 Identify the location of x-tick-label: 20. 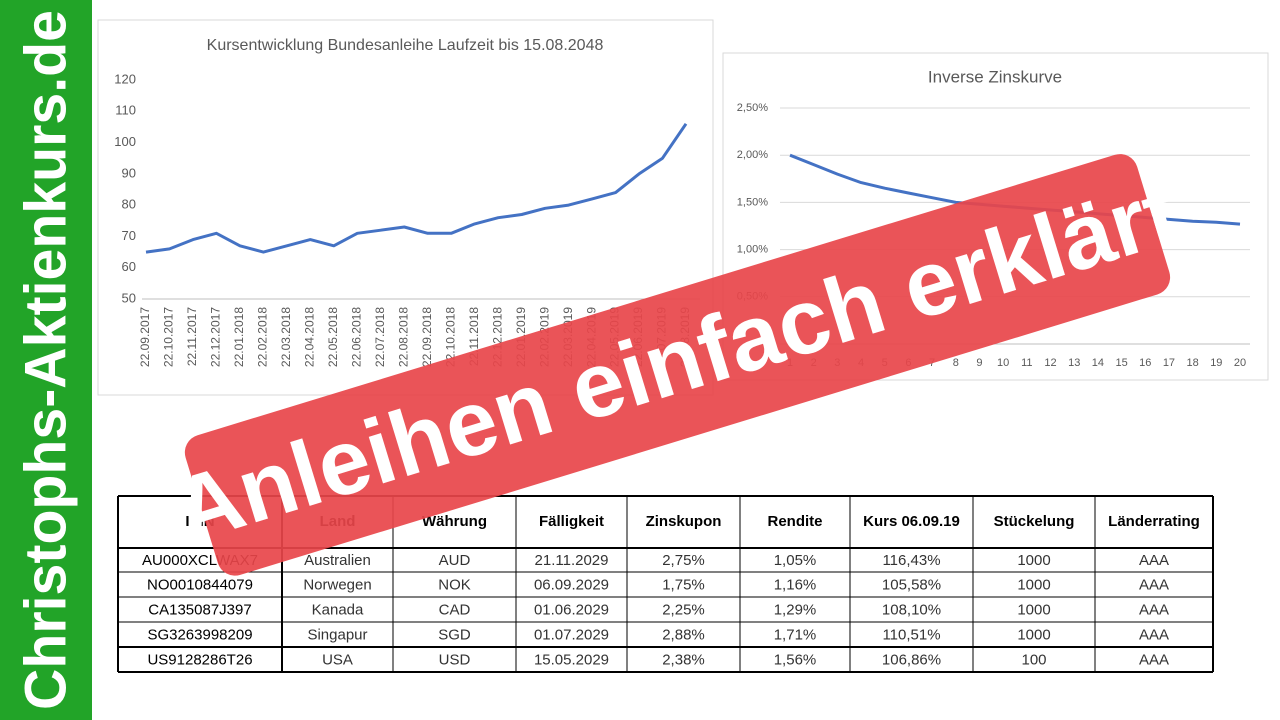
(1240, 363).